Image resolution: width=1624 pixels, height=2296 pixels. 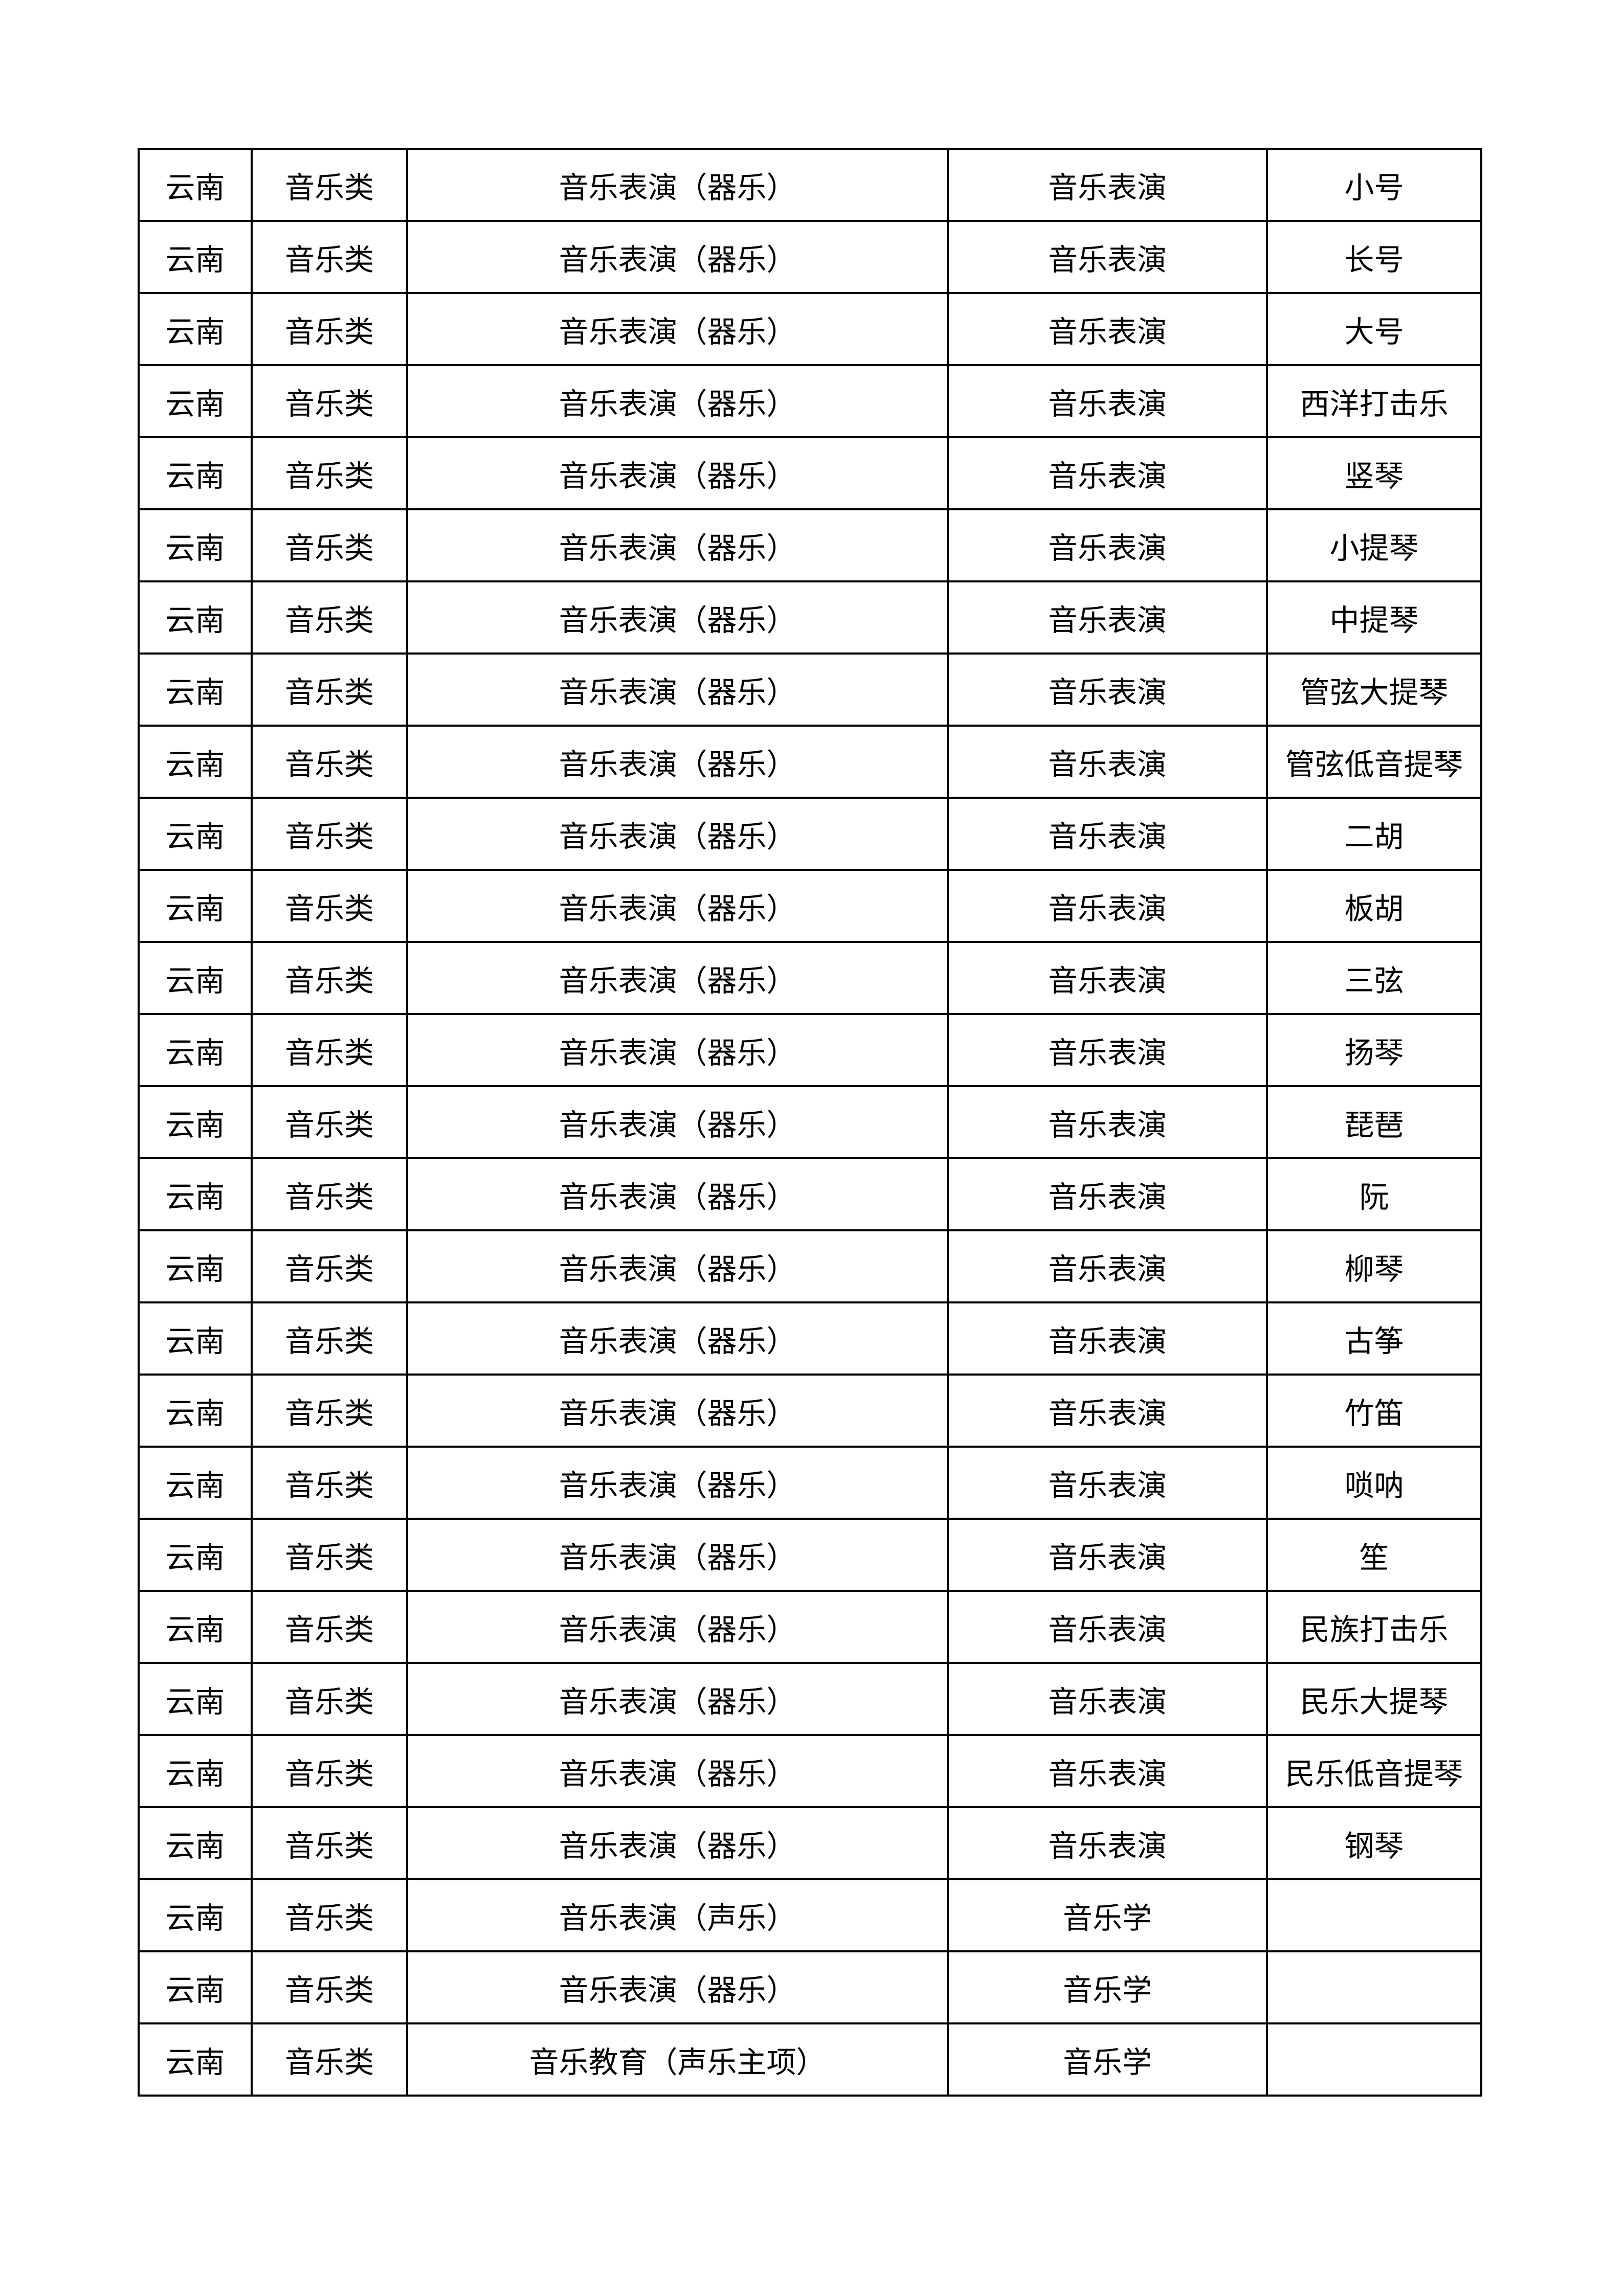 I want to click on table-row: 云南 音乐类 音乐表演（器乐） 音乐表演 管弦大提琴, so click(x=810, y=690).